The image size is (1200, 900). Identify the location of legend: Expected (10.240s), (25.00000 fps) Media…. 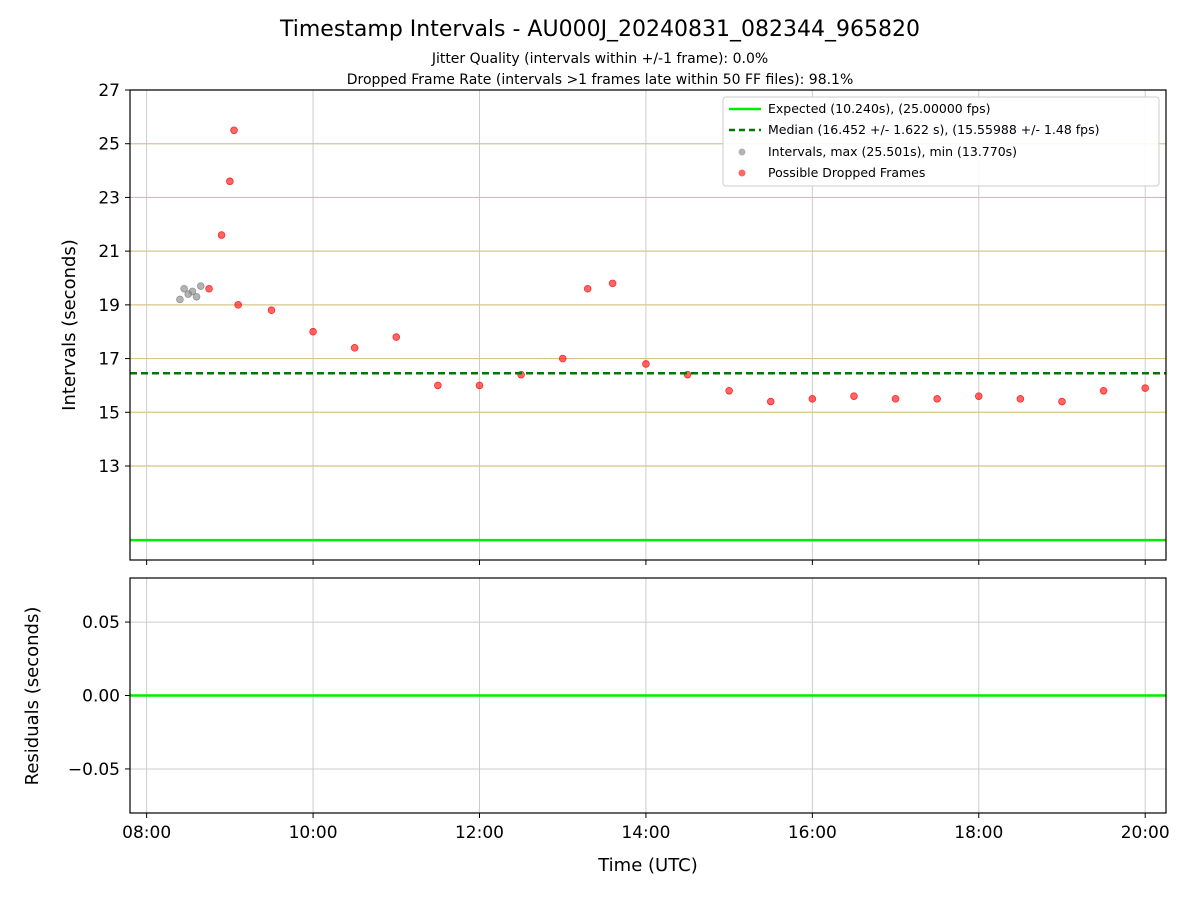
(941, 141).